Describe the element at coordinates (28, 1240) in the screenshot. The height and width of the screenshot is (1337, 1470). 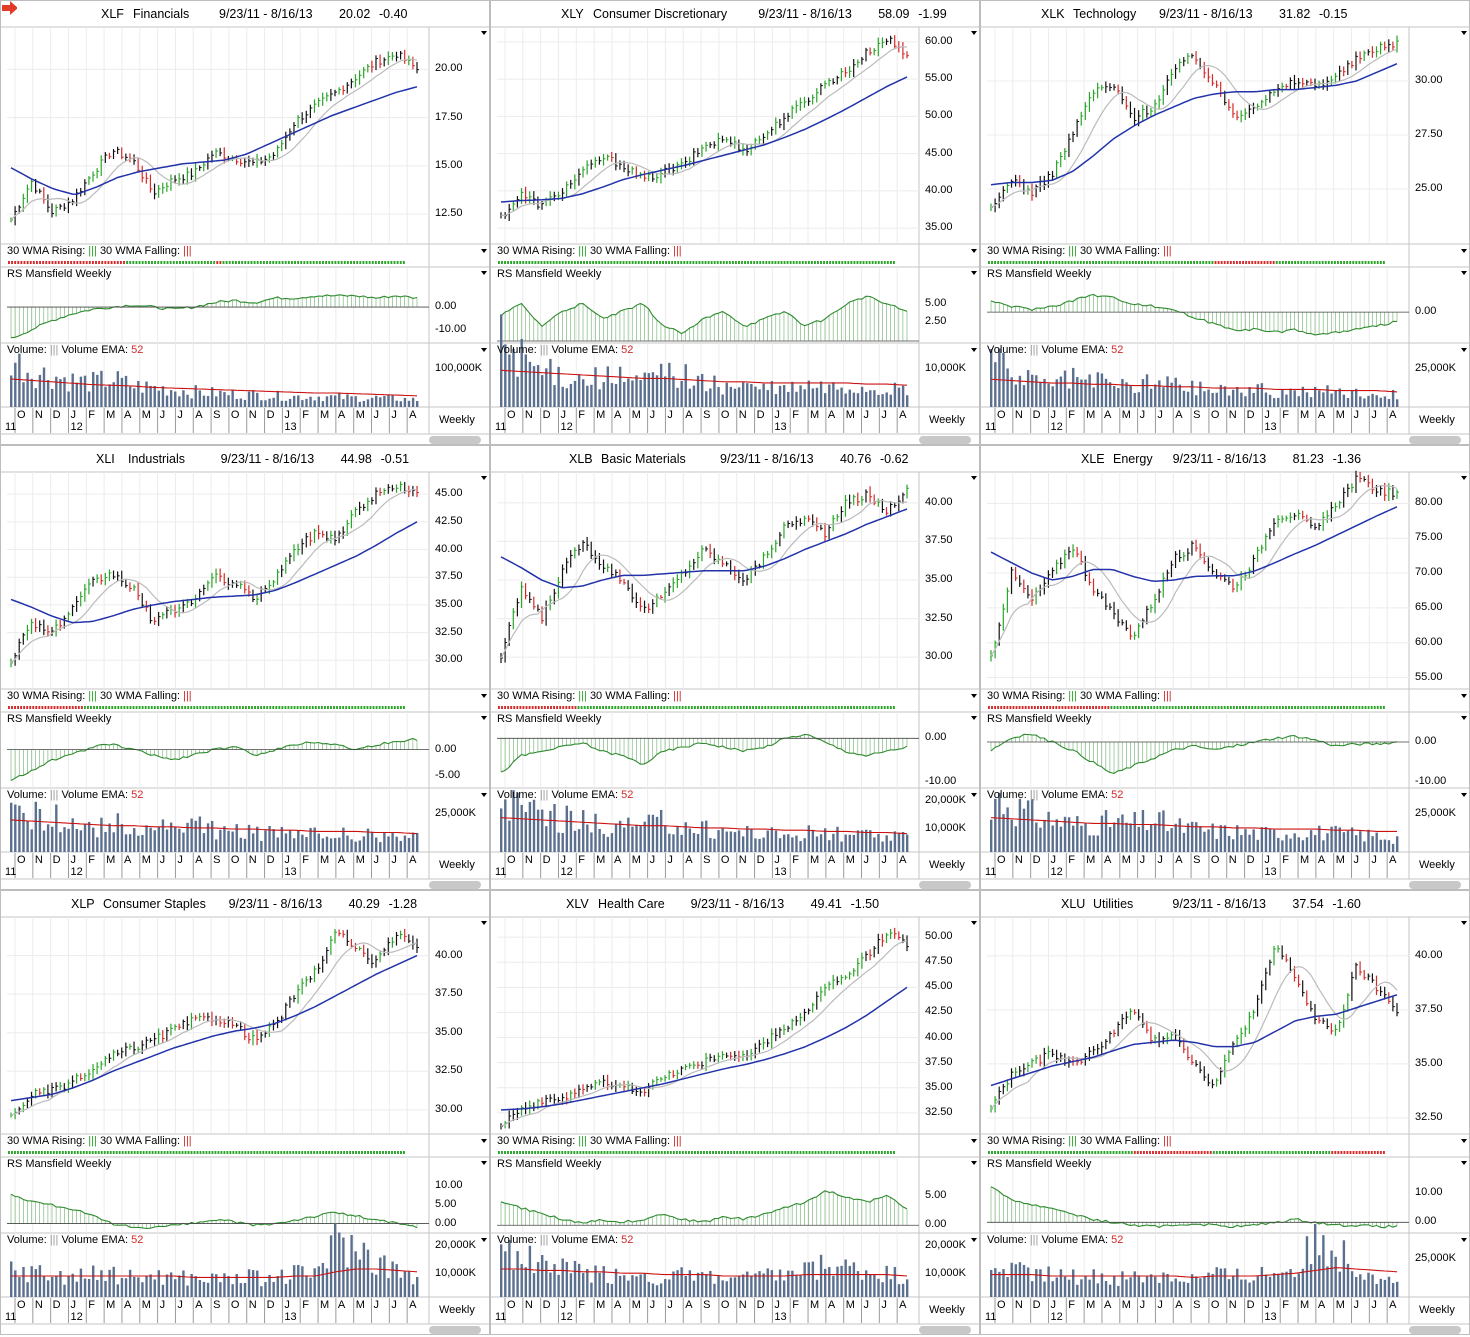
I see `volume-text: Volume:` at that location.